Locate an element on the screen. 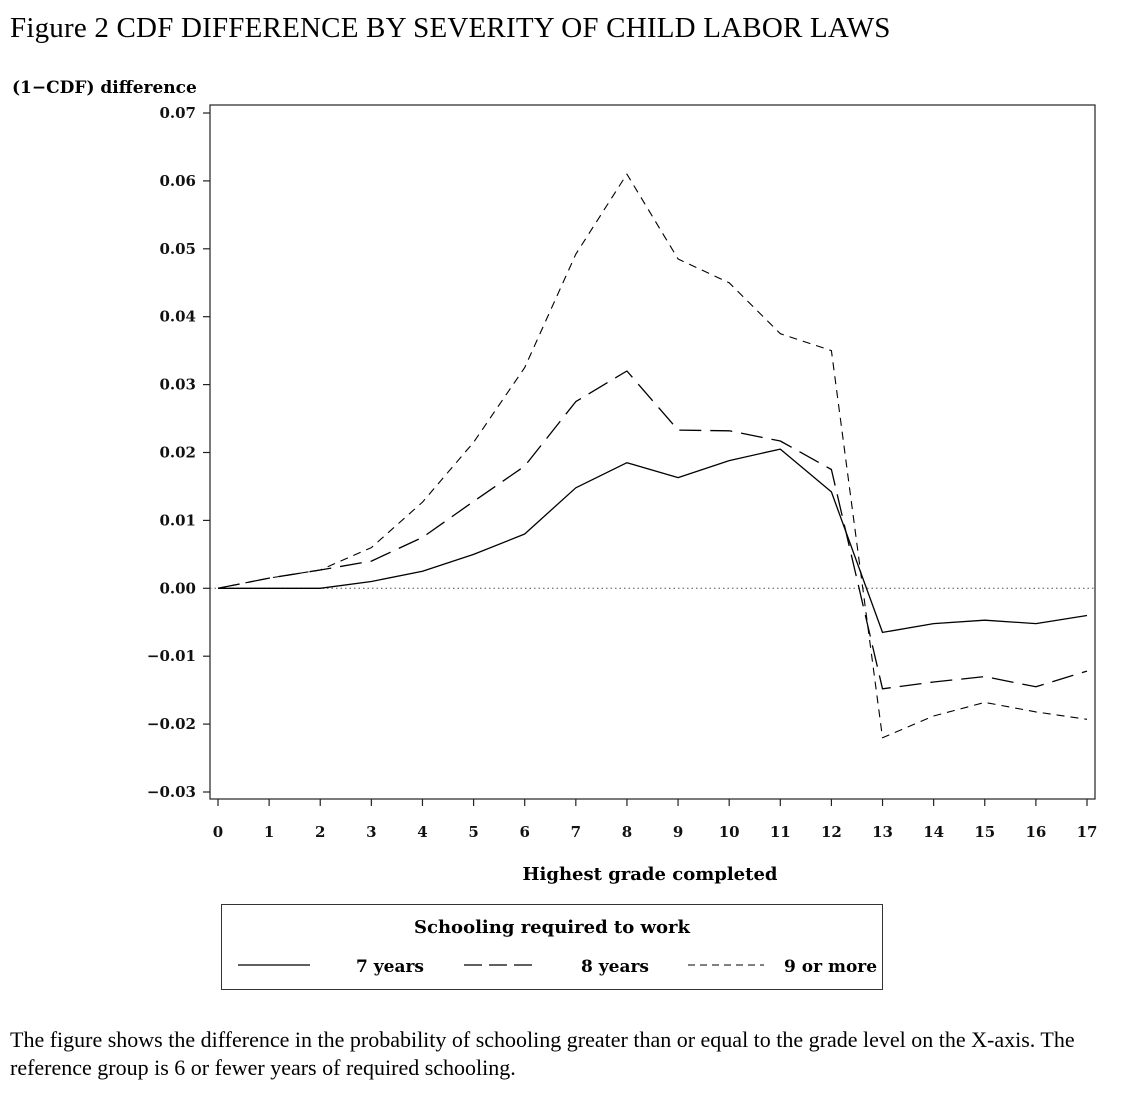 Image resolution: width=1124 pixels, height=1102 pixels. x-axis: 0 1 2 3 4 5 6 7 8 9 10 11 12 13 14 15 16 17 is located at coordinates (655, 820).